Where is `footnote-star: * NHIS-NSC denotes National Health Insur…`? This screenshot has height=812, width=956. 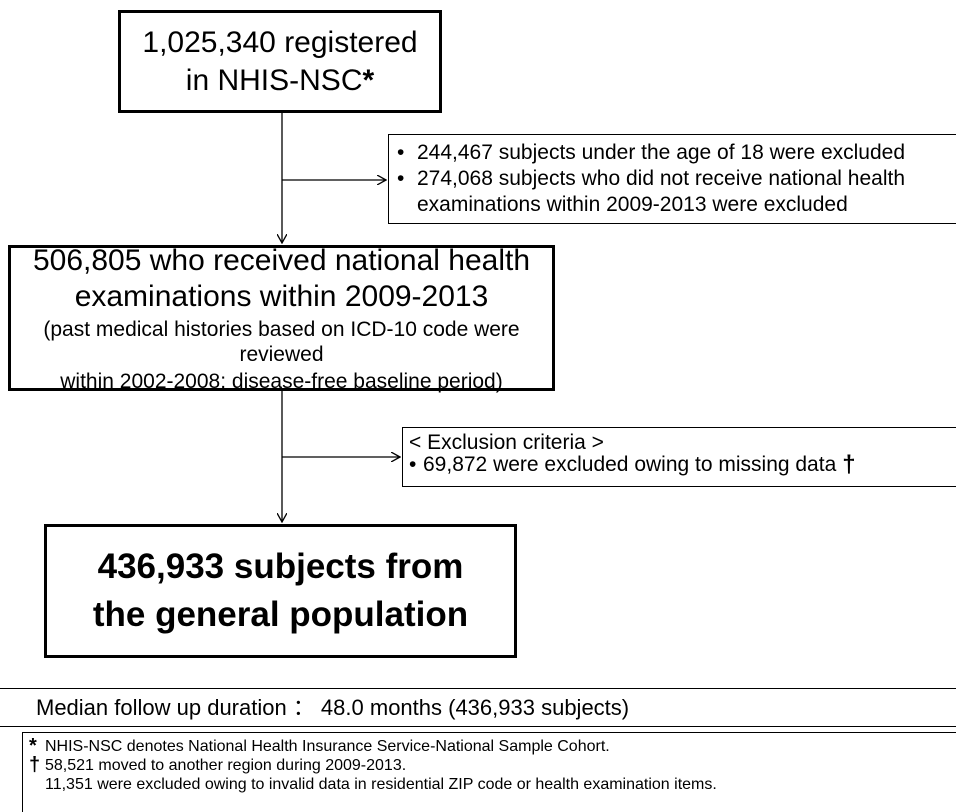
footnote-star: * NHIS-NSC denotes National Health Insur… is located at coordinates (492, 746).